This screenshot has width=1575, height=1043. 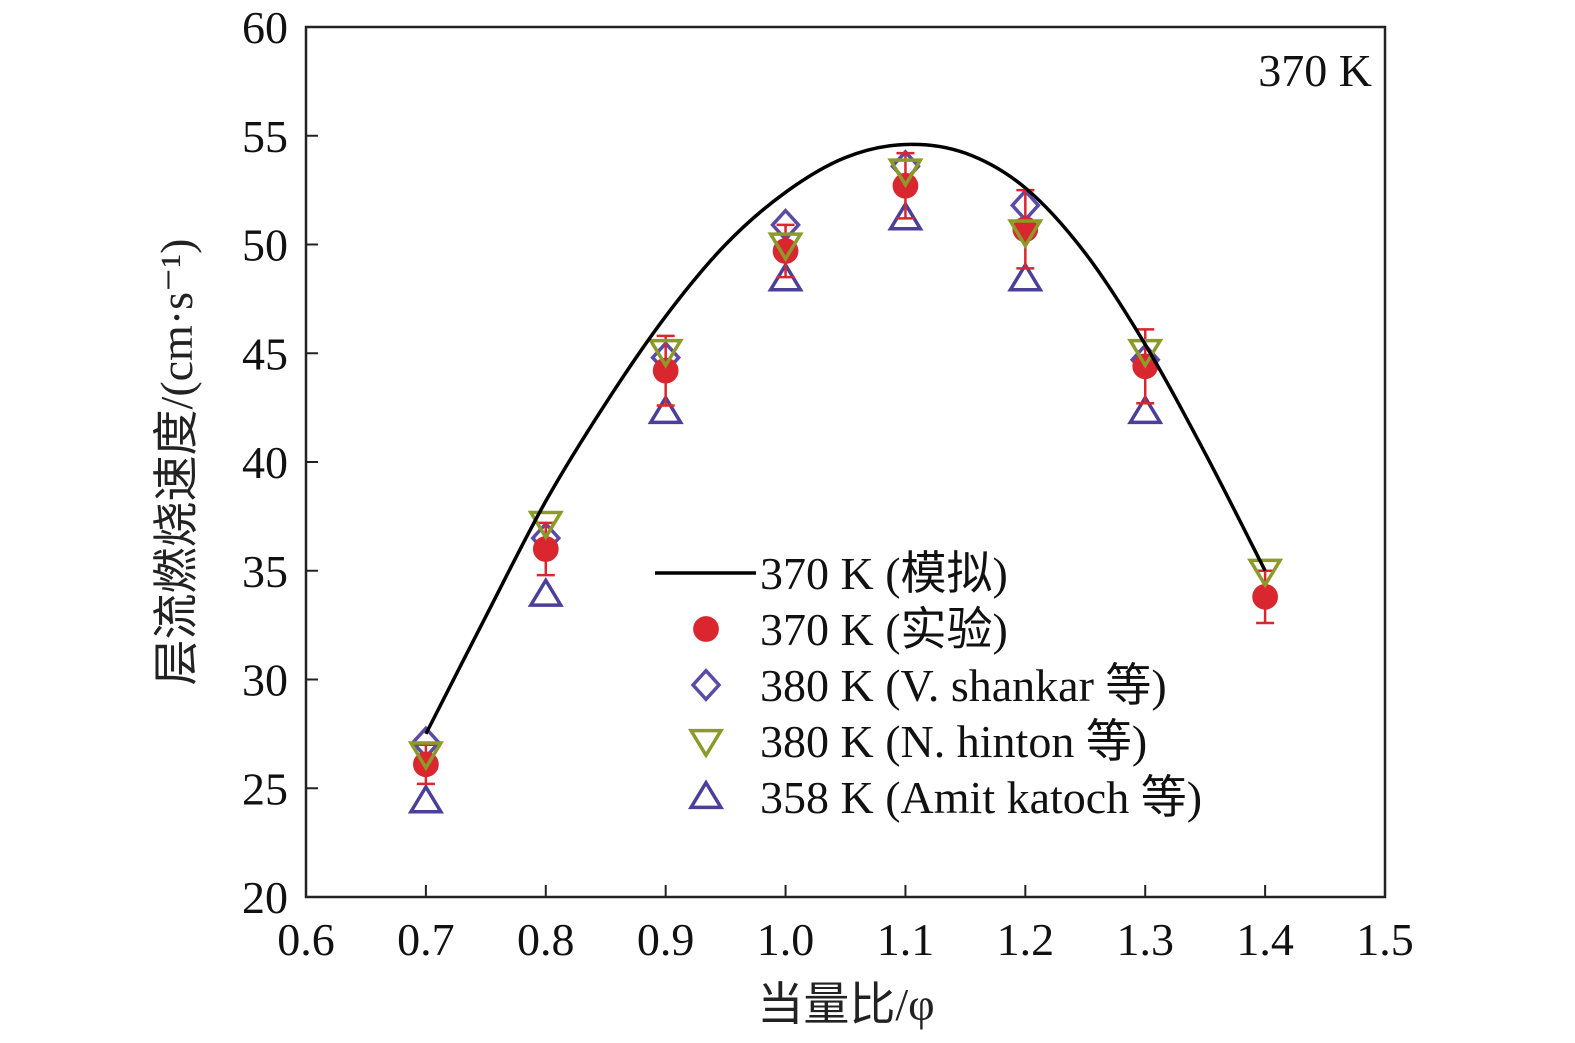 I want to click on x-tick-label: 1.5, so click(x=1385, y=939).